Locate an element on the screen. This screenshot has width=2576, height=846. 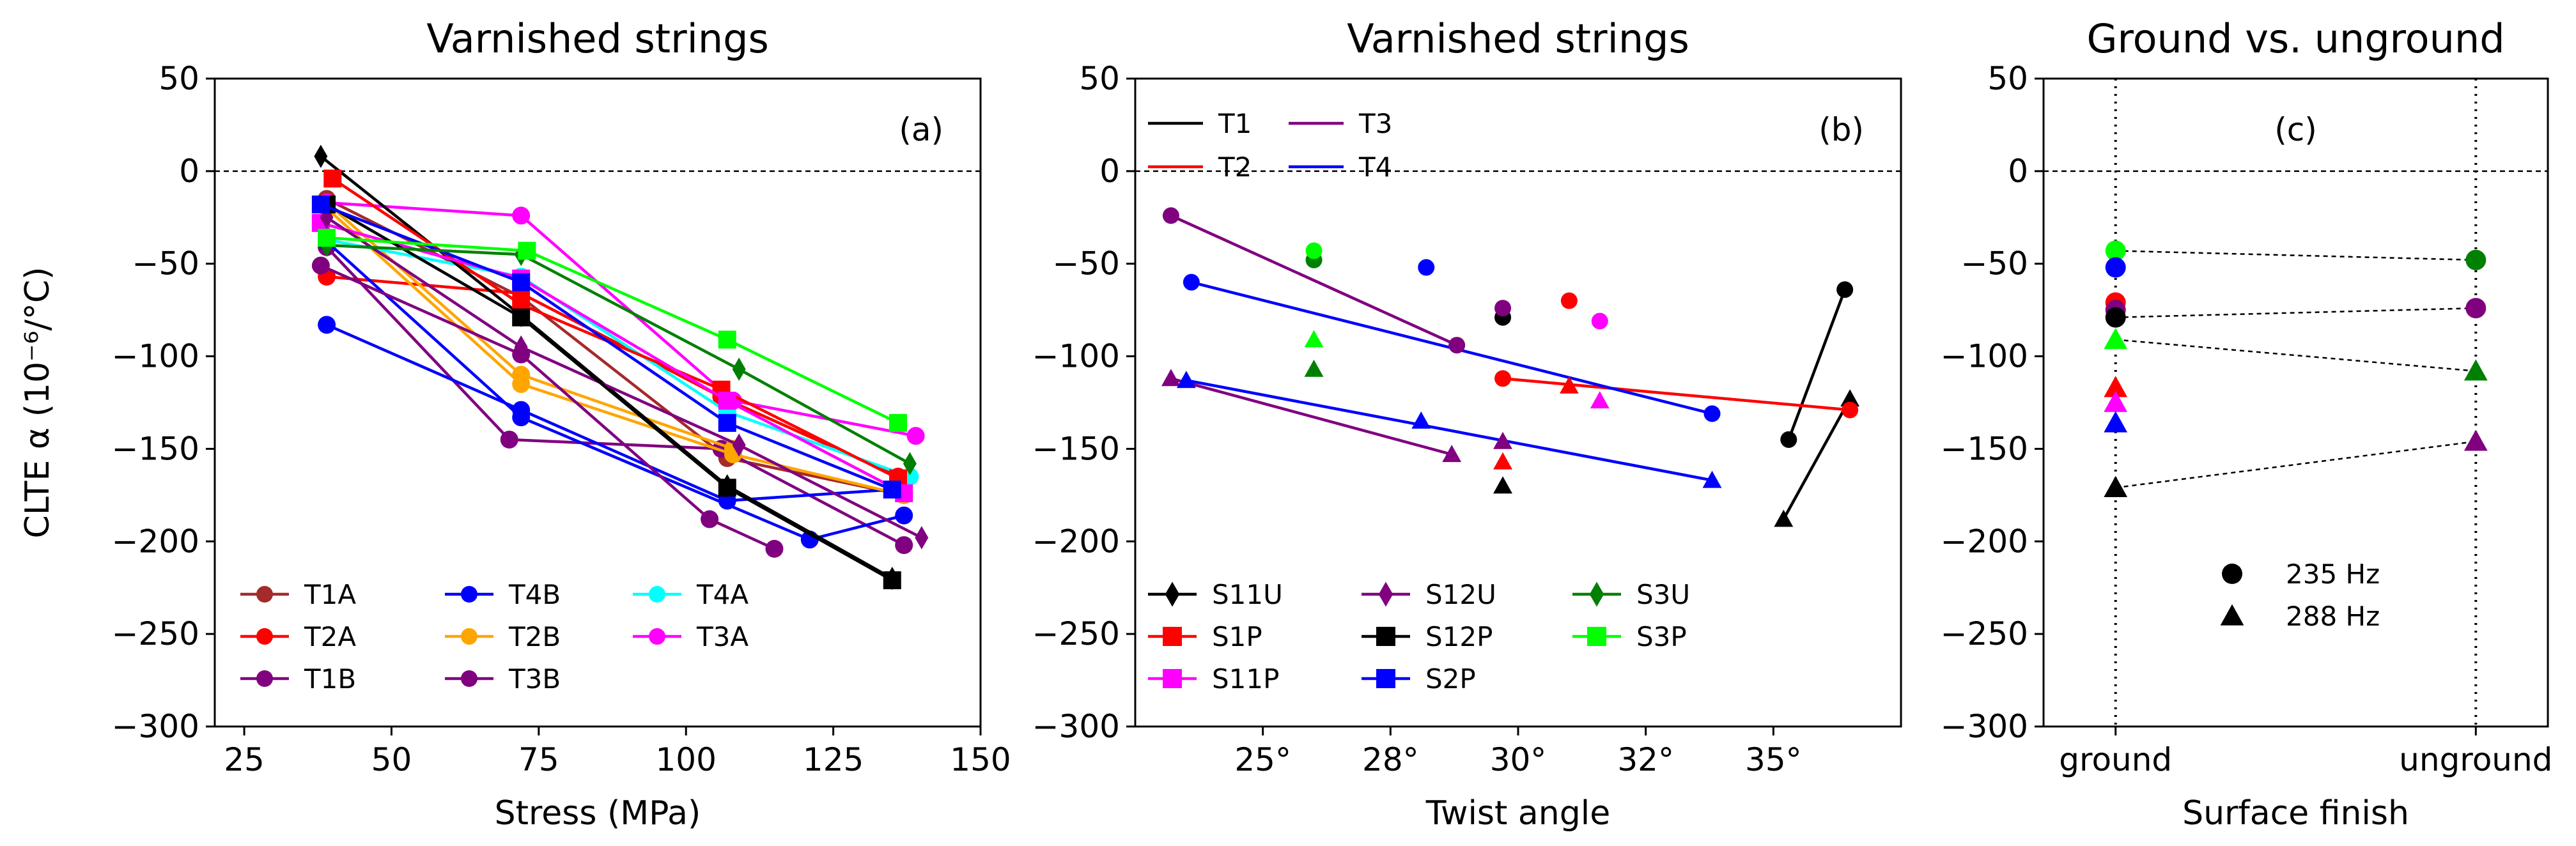
x-tick-label: 50 is located at coordinates (391, 759).